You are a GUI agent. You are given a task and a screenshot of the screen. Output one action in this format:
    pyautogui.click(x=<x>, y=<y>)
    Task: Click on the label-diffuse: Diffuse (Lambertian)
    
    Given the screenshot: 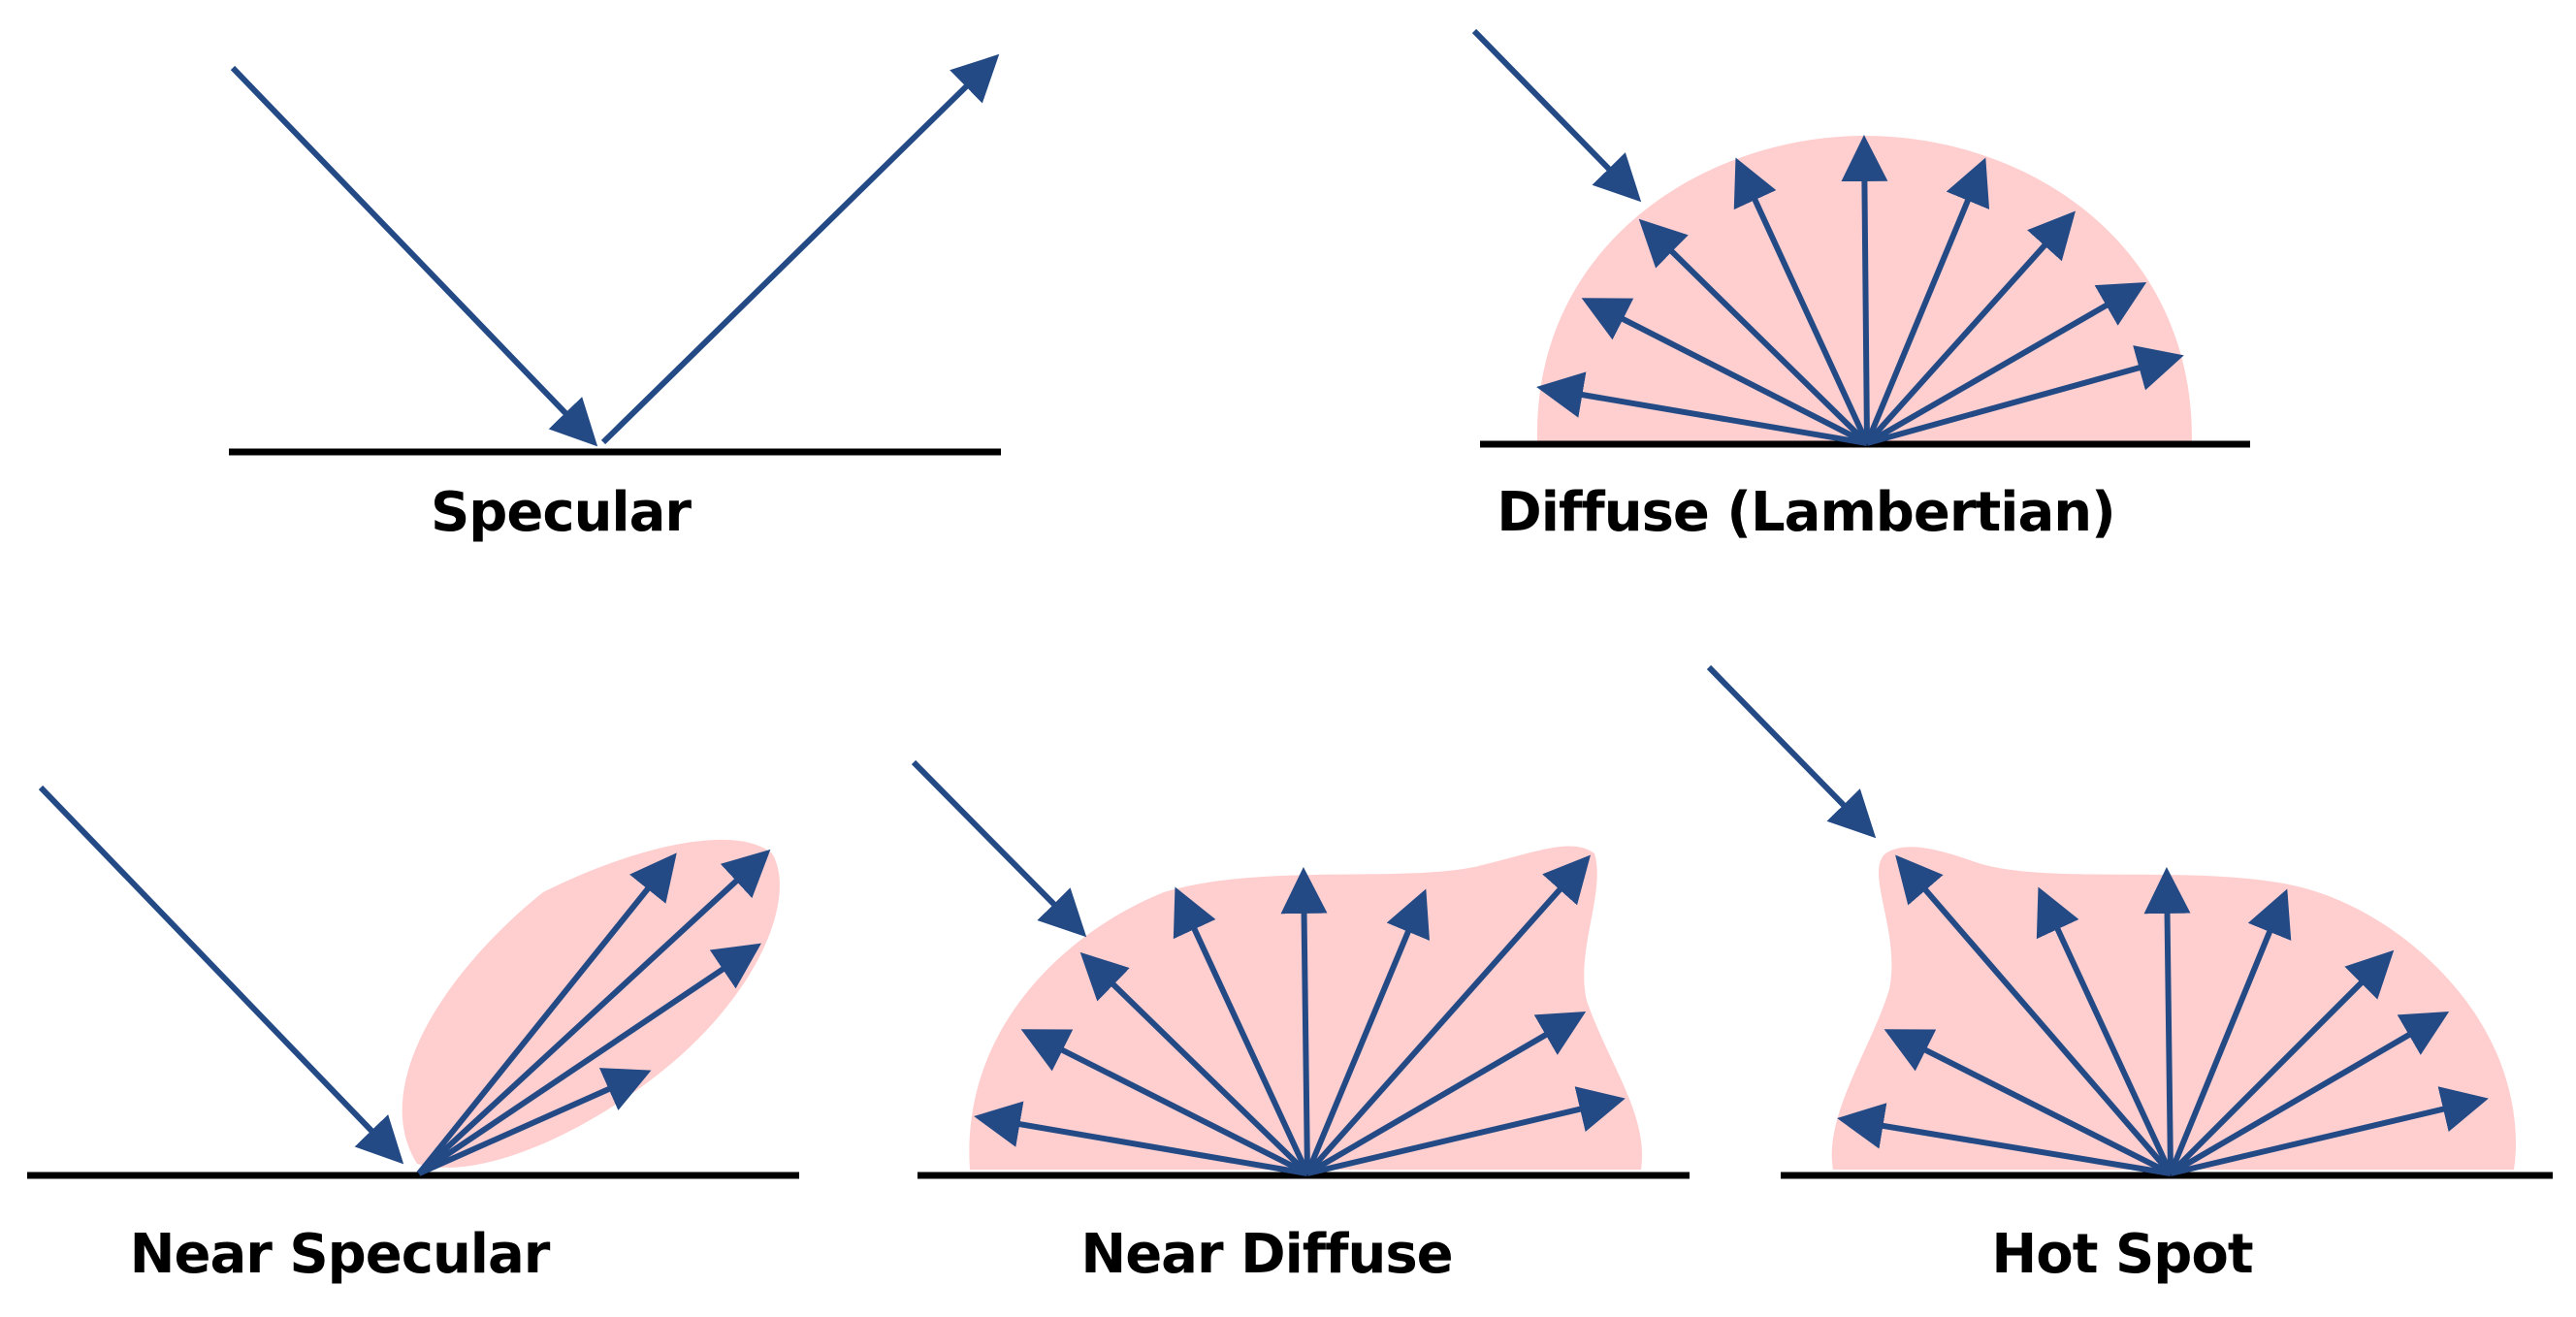 What is the action you would take?
    pyautogui.click(x=1805, y=512)
    